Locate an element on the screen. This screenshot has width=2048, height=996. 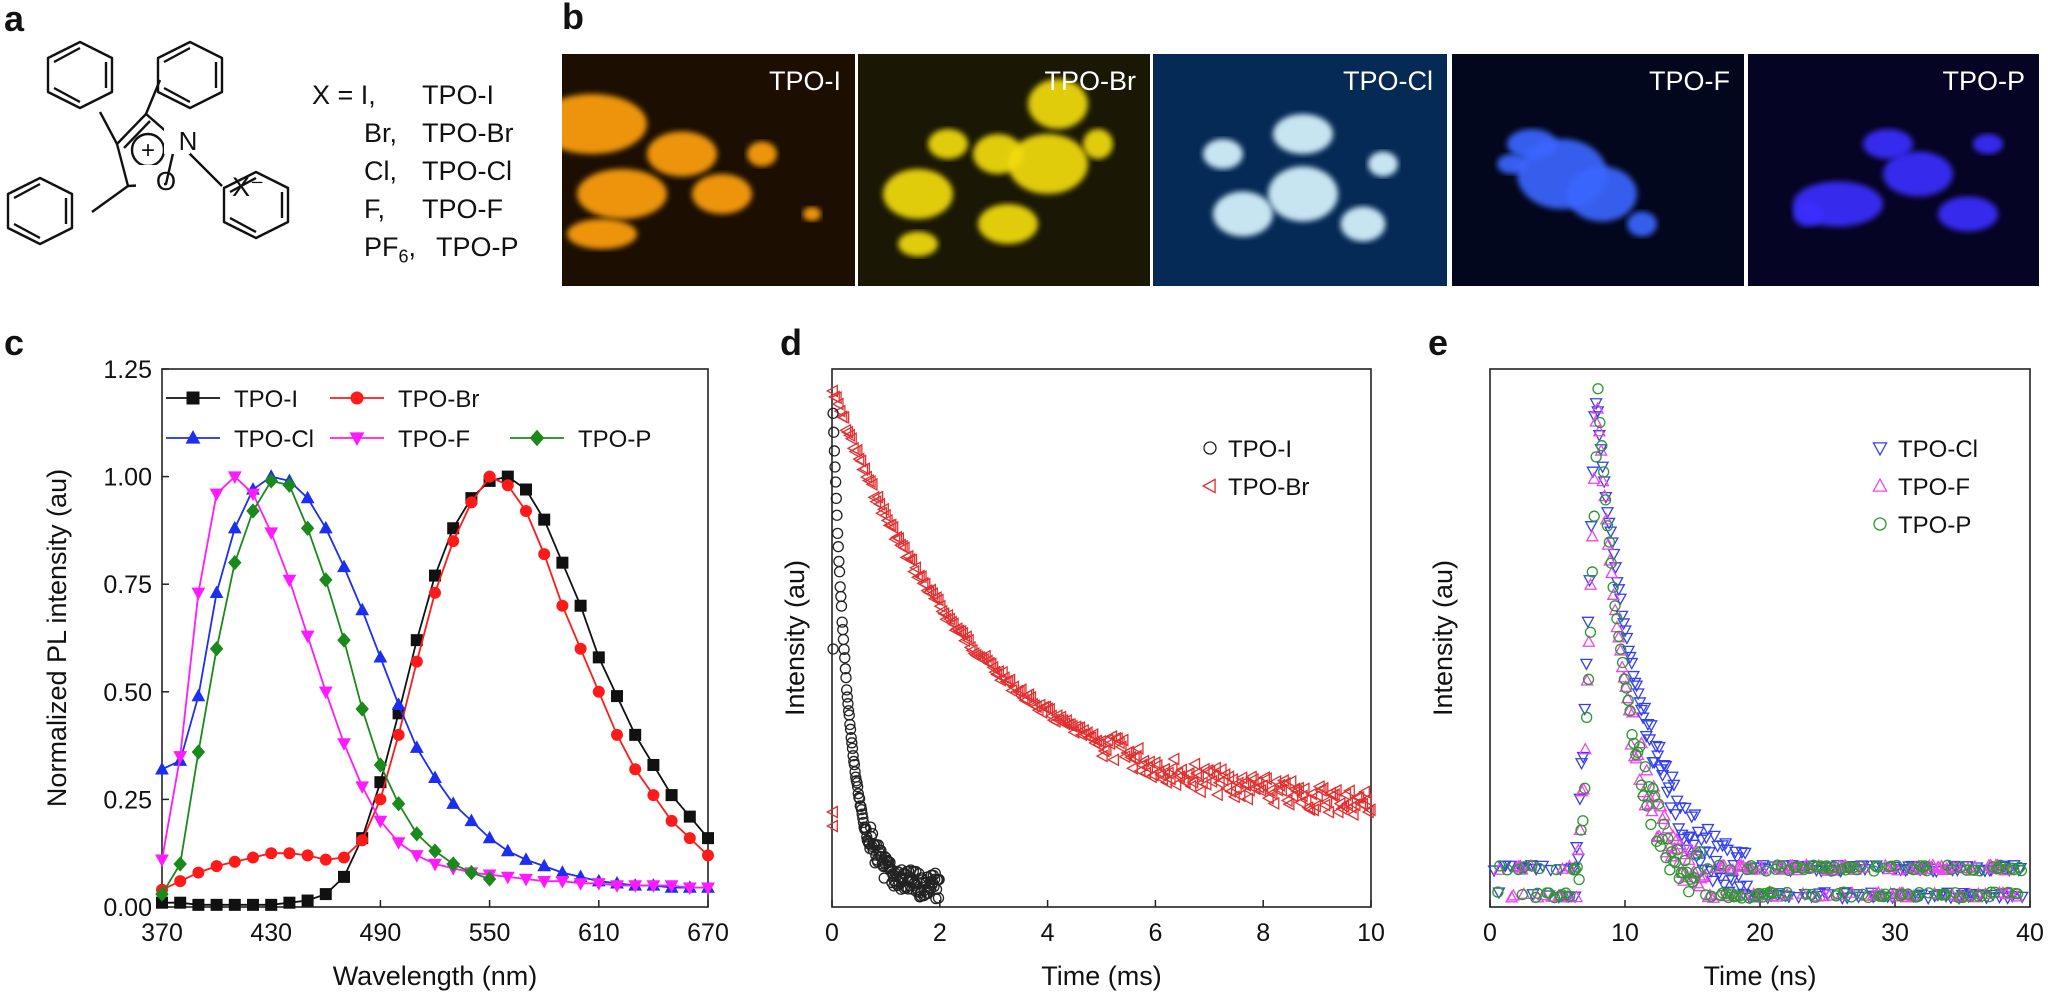
photo-tpo-p: TPO-P is located at coordinates (1893, 170).